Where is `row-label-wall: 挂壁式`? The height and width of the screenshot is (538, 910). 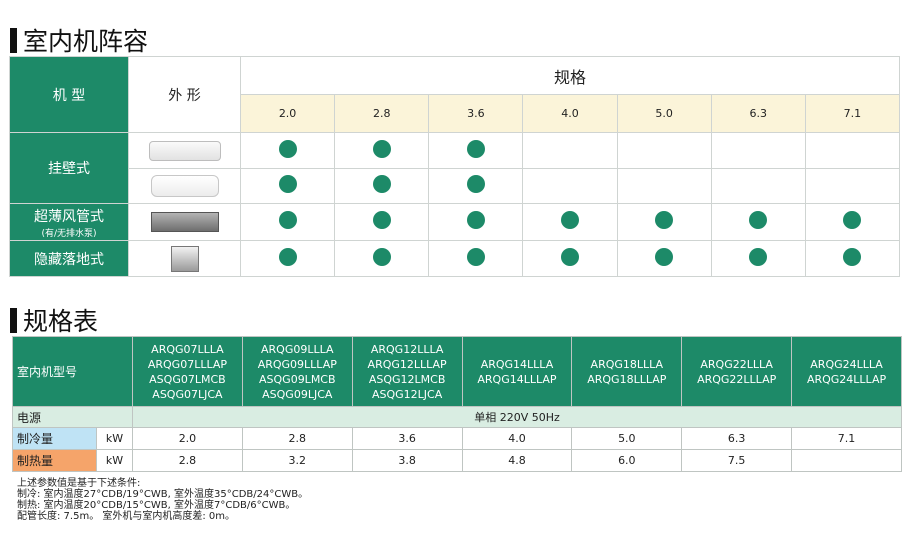 row-label-wall: 挂壁式 is located at coordinates (69, 168).